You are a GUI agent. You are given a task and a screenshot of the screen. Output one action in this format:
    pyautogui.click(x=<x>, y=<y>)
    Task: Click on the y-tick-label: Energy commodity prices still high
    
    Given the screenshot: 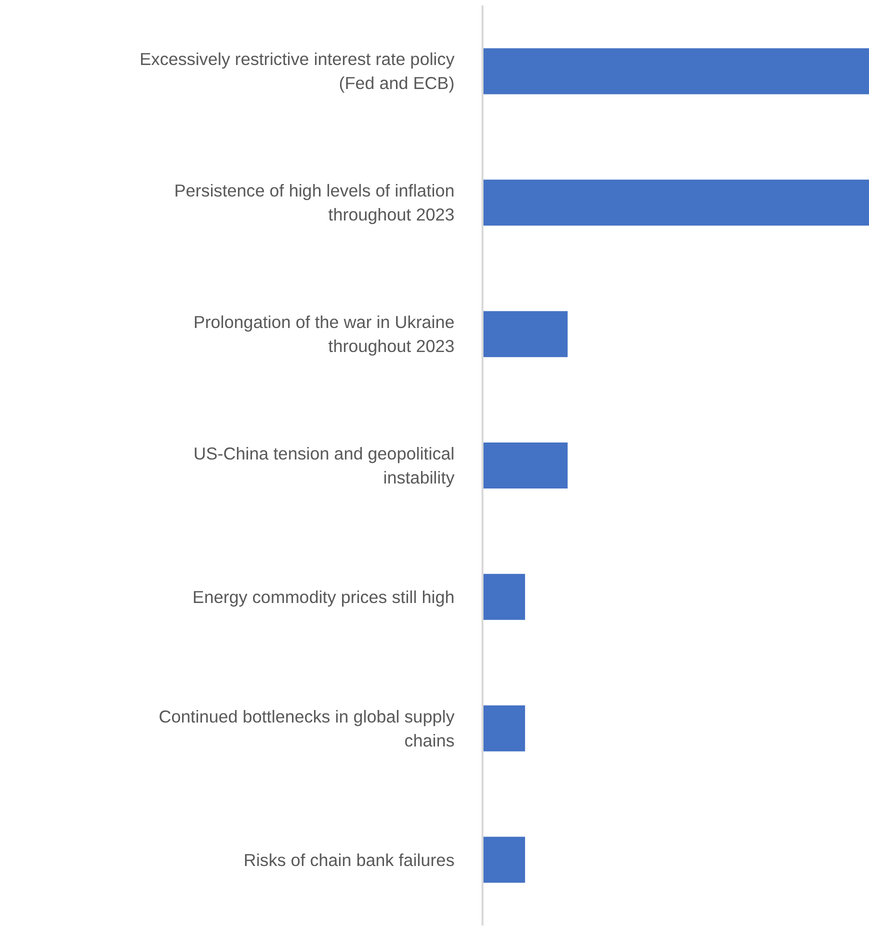 What is the action you would take?
    pyautogui.click(x=323, y=596)
    